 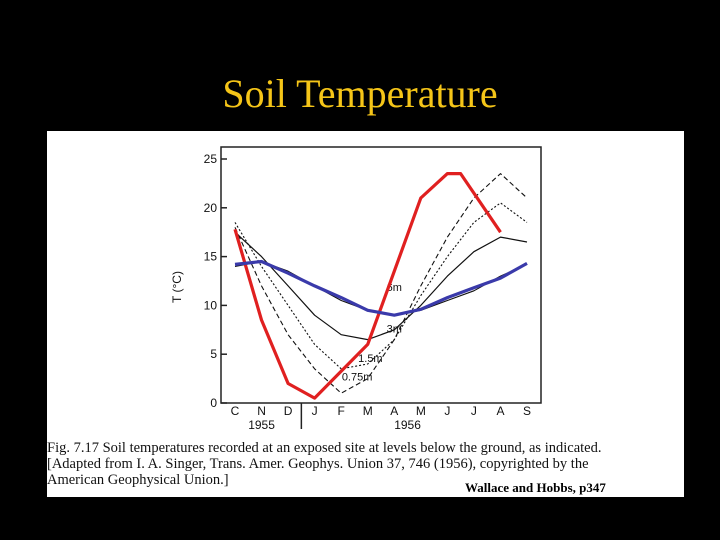 What do you see at coordinates (407, 425) in the screenshot?
I see `year-label: 1956` at bounding box center [407, 425].